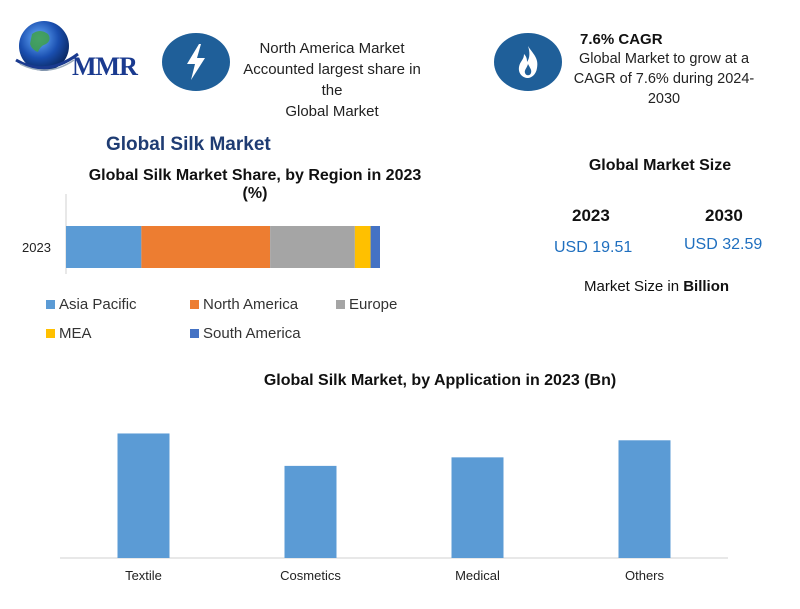  What do you see at coordinates (105, 66) in the screenshot?
I see `logo-text: MMR` at bounding box center [105, 66].